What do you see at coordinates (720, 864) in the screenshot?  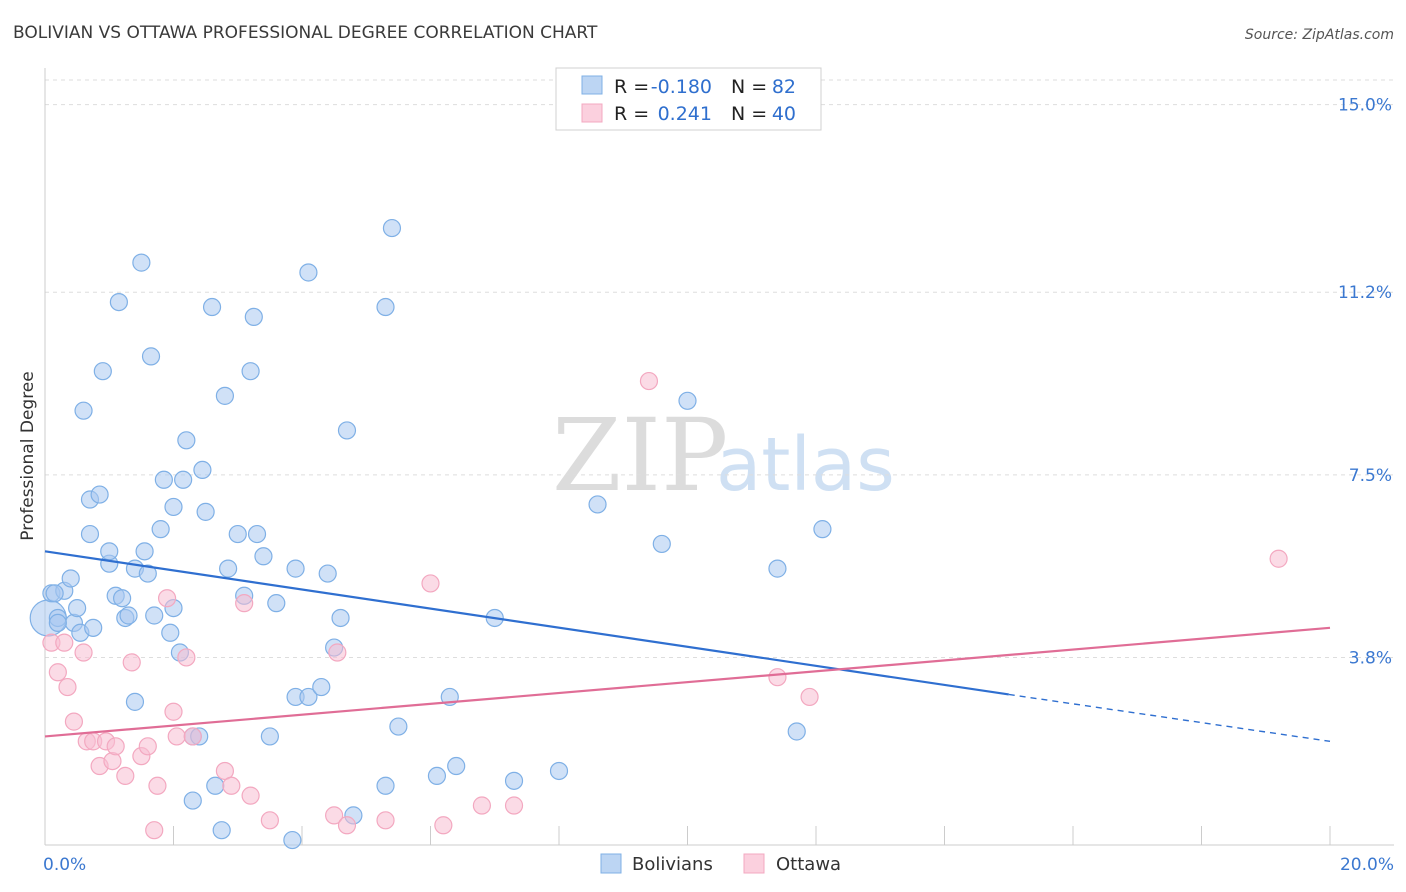 I see `series-legend: Bolivians Ottawa` at bounding box center [720, 864].